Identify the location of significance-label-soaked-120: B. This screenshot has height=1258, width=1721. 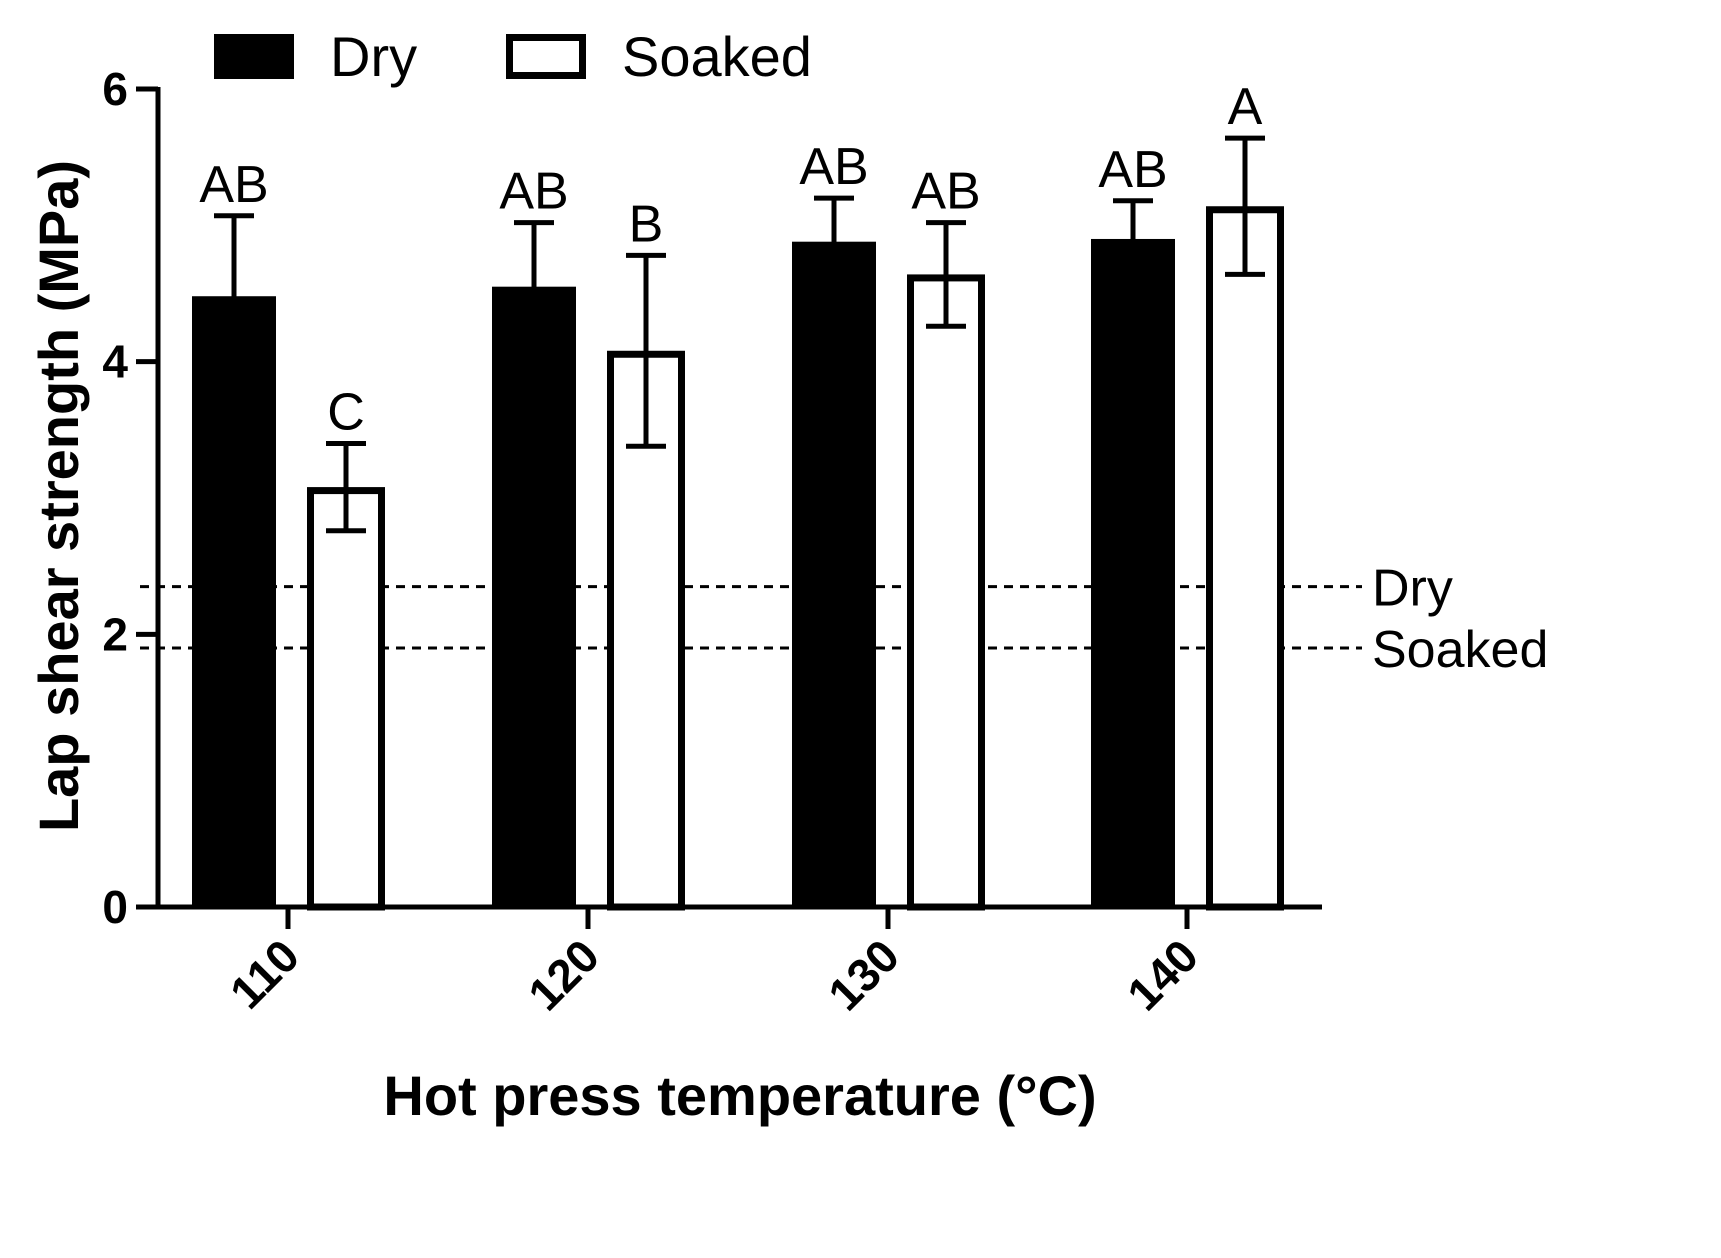
(646, 224).